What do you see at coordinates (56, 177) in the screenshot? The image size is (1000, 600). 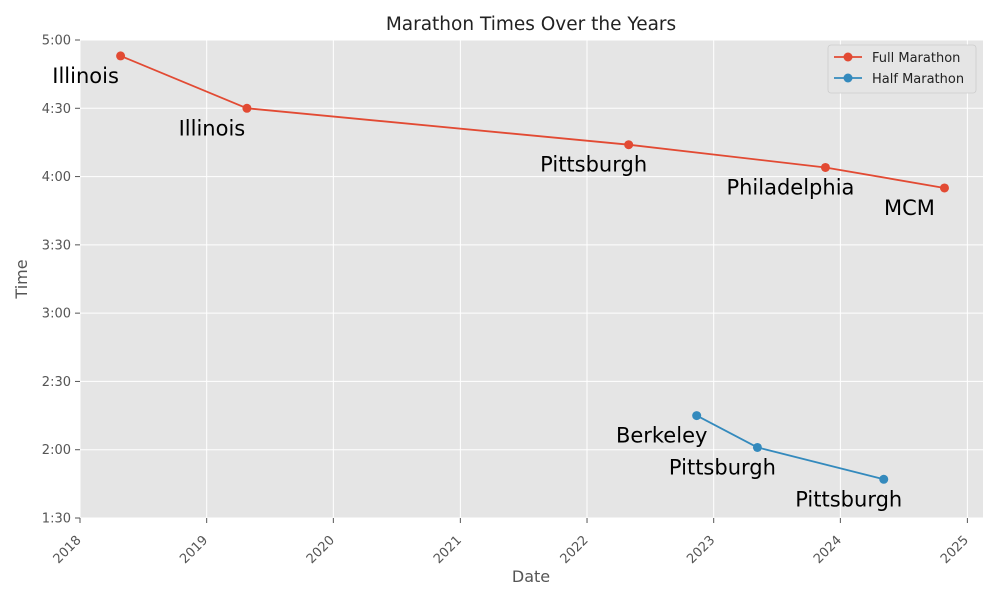 I see `y-tick-label: 4:00` at bounding box center [56, 177].